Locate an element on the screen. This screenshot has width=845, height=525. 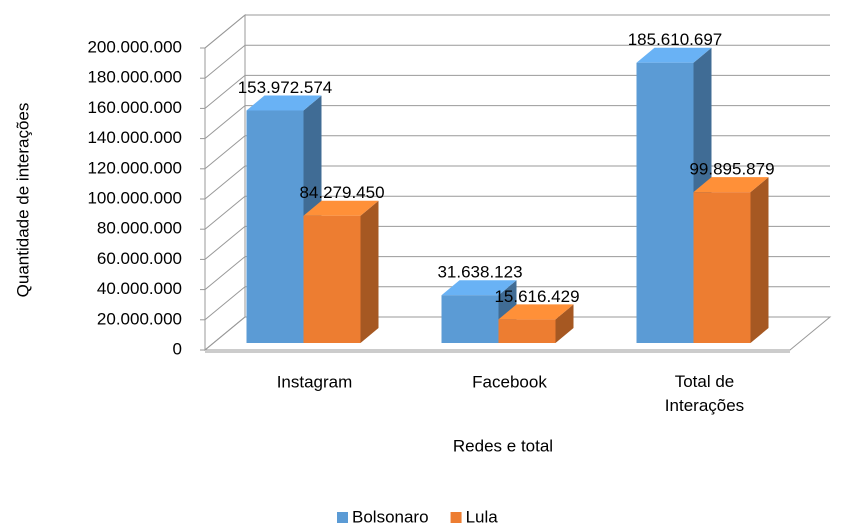
y-tick-label: 40.000.000 is located at coordinates (139, 288).